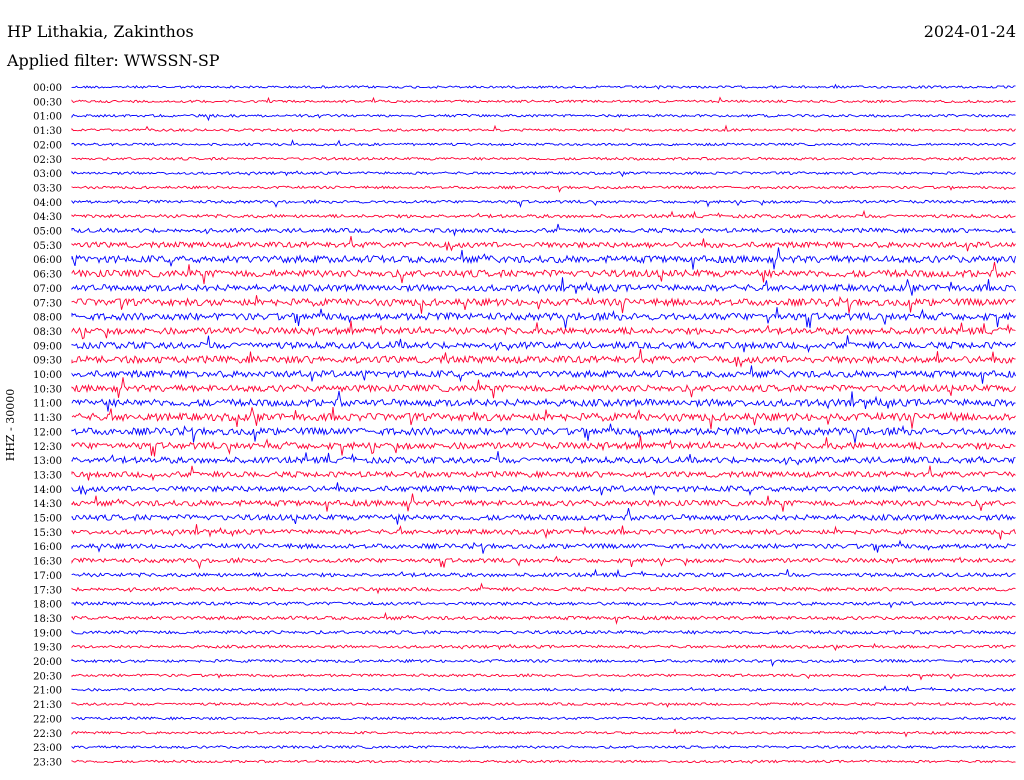 This screenshot has width=1024, height=780. What do you see at coordinates (47, 490) in the screenshot?
I see `time-label: 14:00` at bounding box center [47, 490].